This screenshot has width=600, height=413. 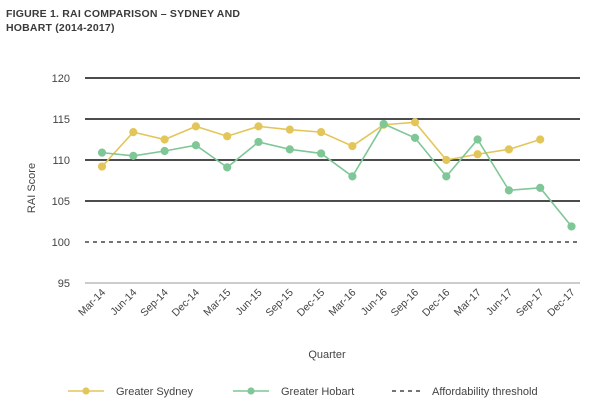 What do you see at coordinates (317, 392) in the screenshot?
I see `legend-label: Greater Hobart` at bounding box center [317, 392].